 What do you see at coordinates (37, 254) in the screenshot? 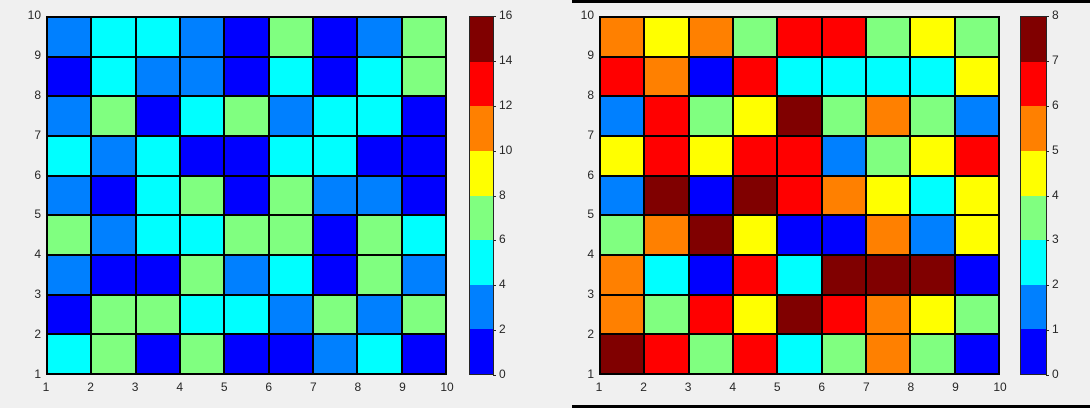
I see `y-tick-label: 4` at bounding box center [37, 254].